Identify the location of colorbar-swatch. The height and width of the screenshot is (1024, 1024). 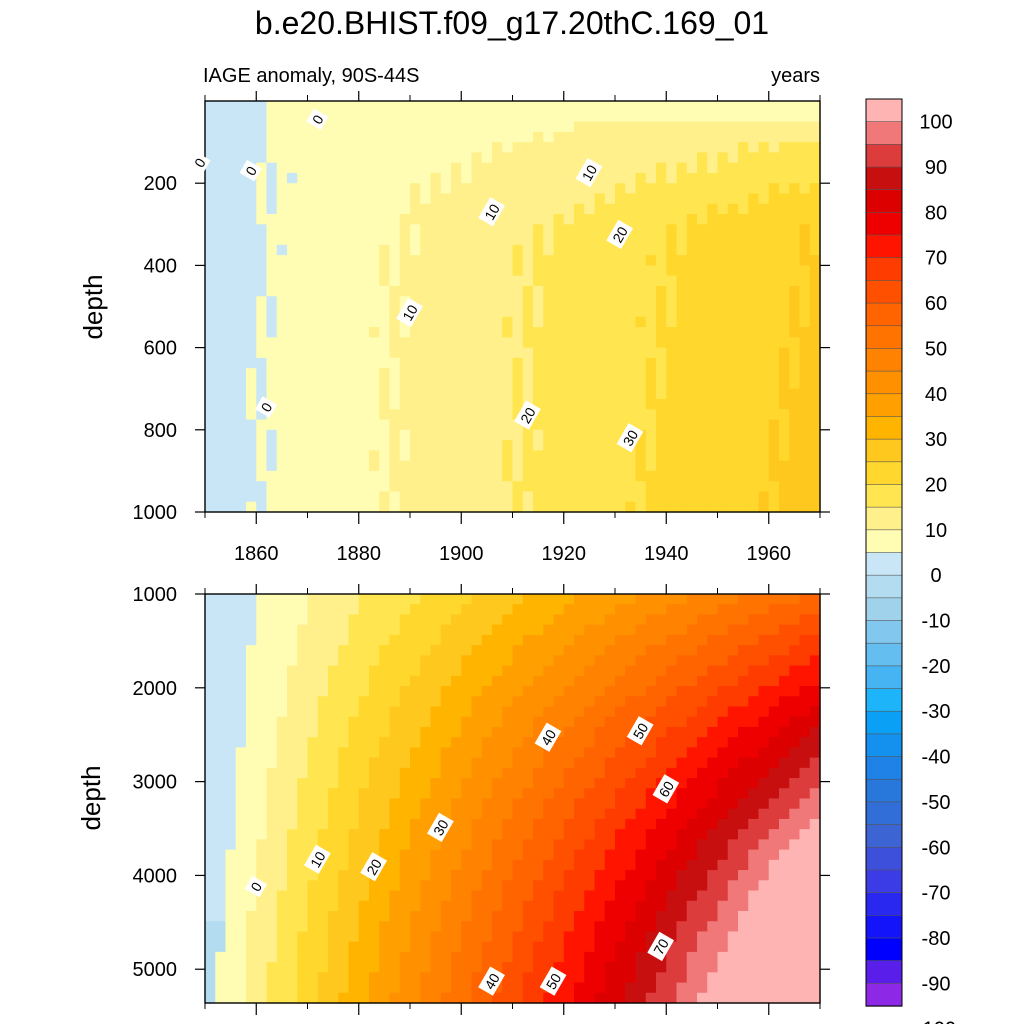
(884, 224).